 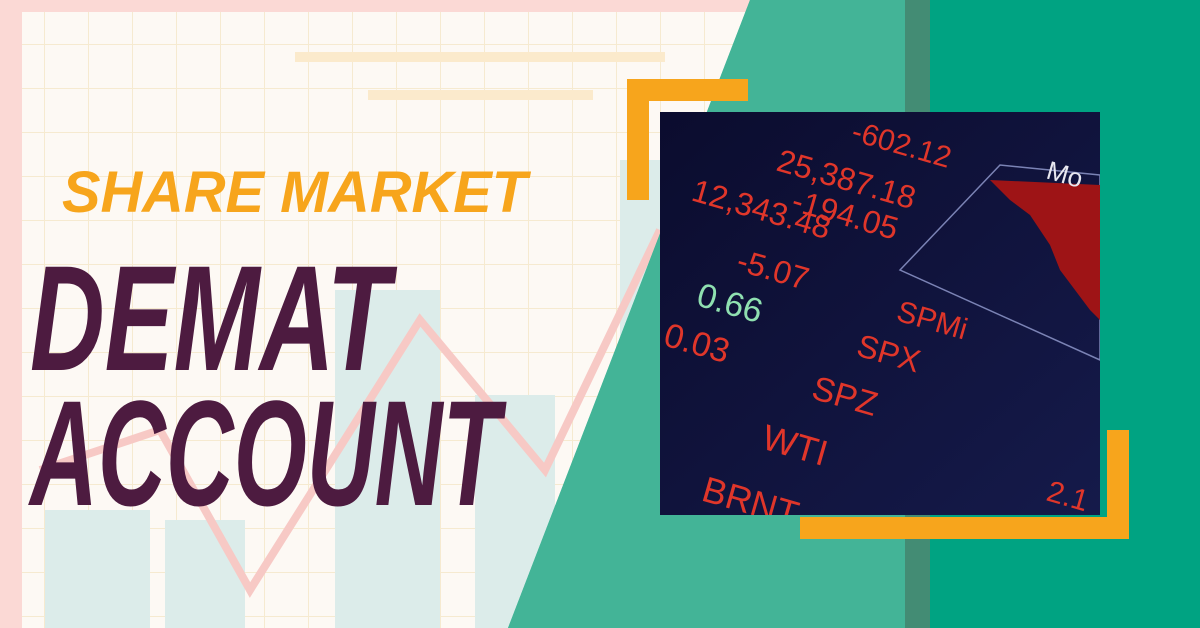 What do you see at coordinates (267, 453) in the screenshot?
I see `title-line: ACCOUNT` at bounding box center [267, 453].